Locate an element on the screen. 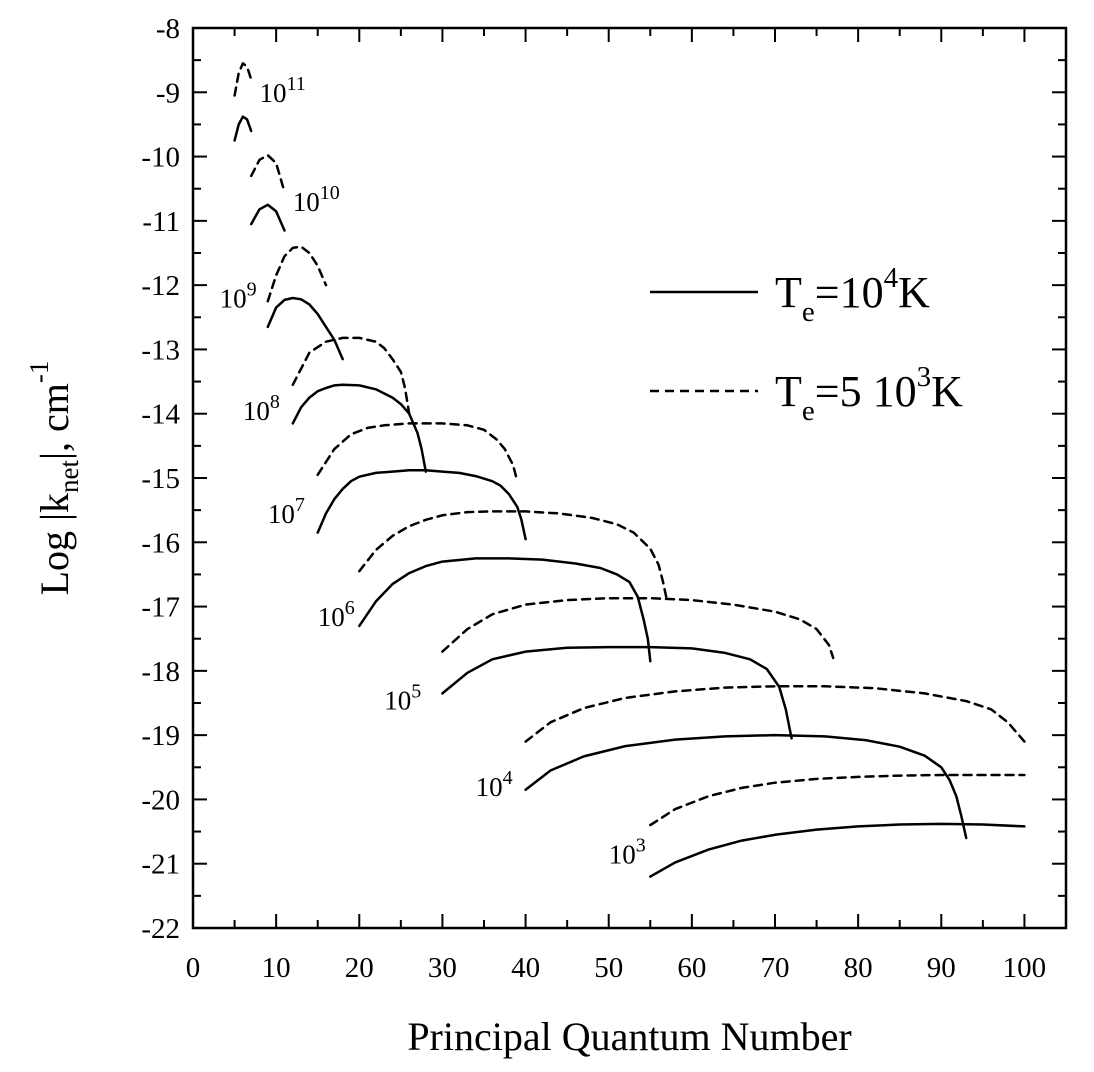 The image size is (1094, 1072). curve-label-exponent: 5 is located at coordinates (416, 691).